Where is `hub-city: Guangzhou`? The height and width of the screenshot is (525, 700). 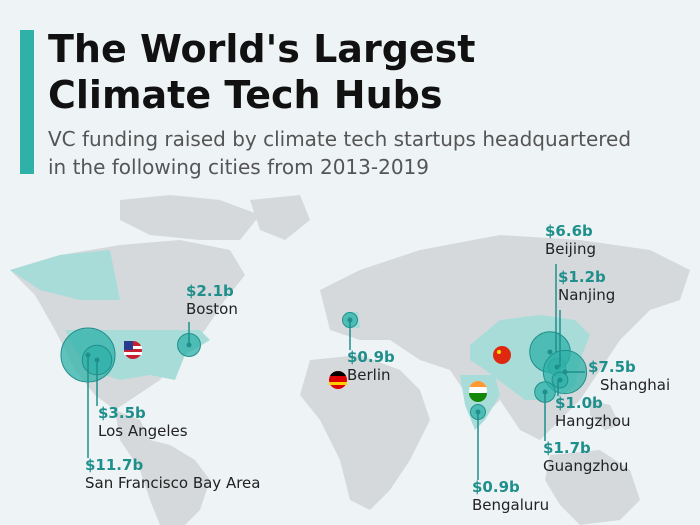 hub-city: Guangzhou is located at coordinates (585, 466).